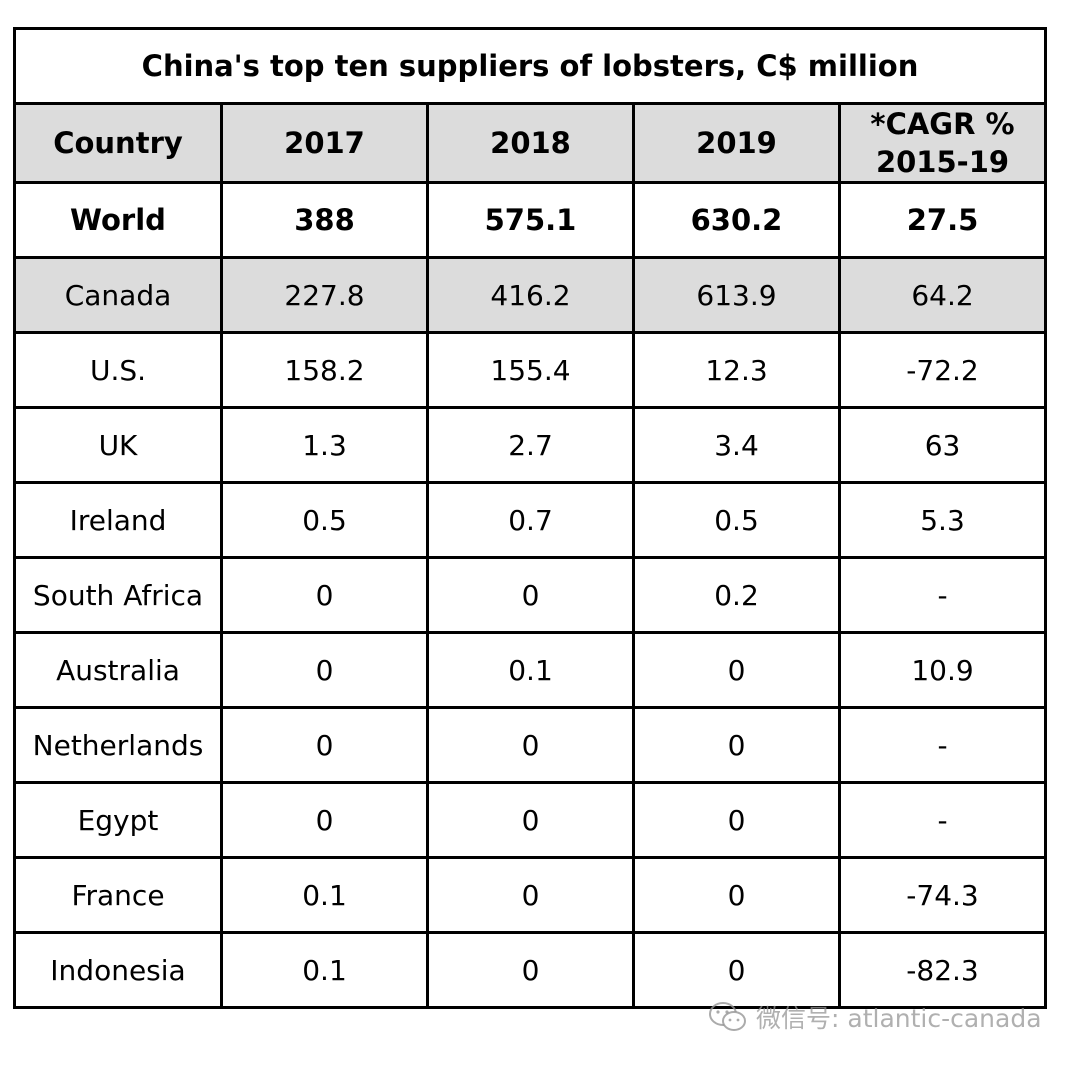 The width and height of the screenshot is (1080, 1065). I want to click on table-row: Ireland 0.5 0.7 0.5 5.3, so click(530, 520).